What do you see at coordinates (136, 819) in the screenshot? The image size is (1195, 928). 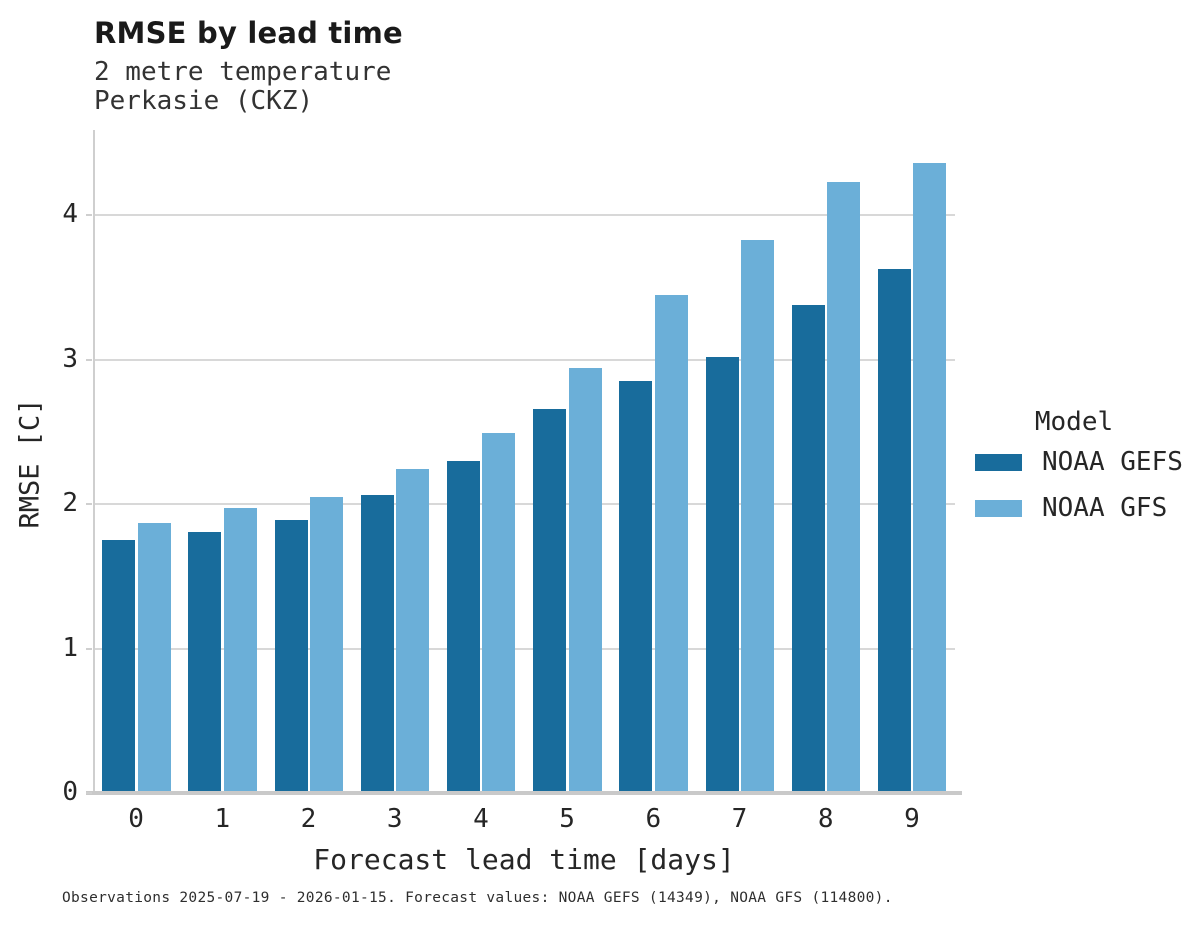 I see `x-tick-label-0: 0` at bounding box center [136, 819].